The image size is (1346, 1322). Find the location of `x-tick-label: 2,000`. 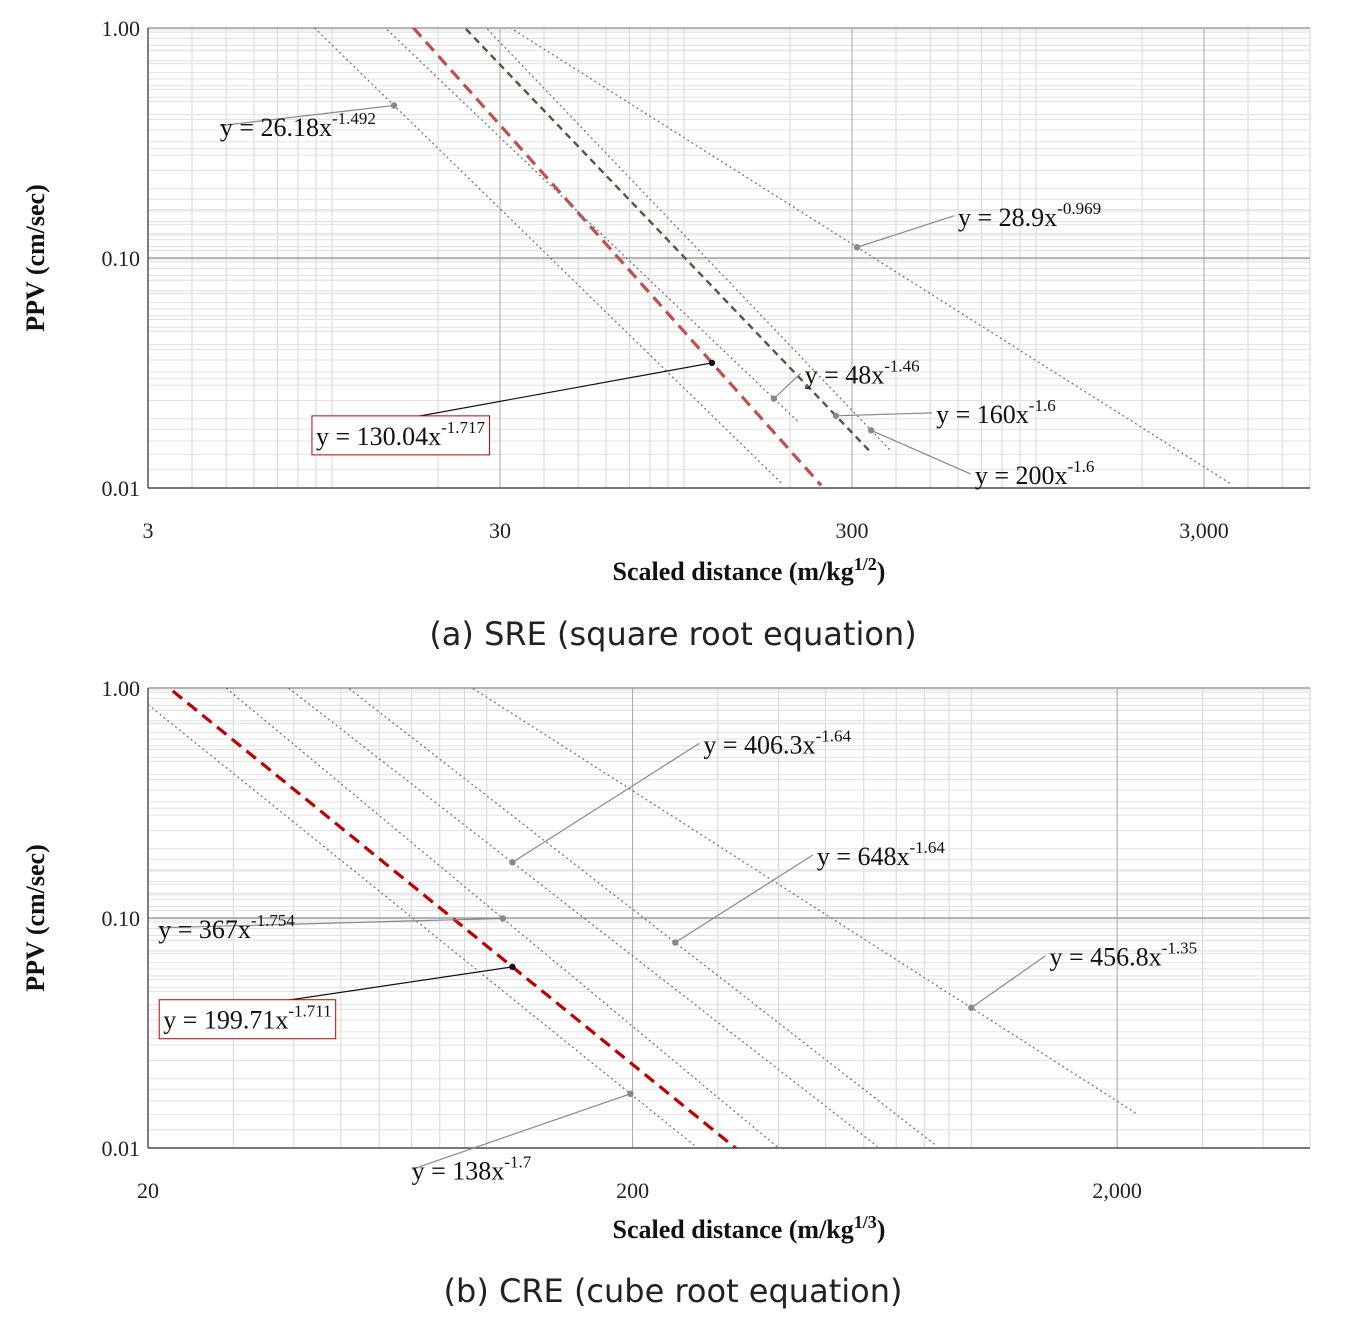

x-tick-label: 2,000 is located at coordinates (1117, 1190).